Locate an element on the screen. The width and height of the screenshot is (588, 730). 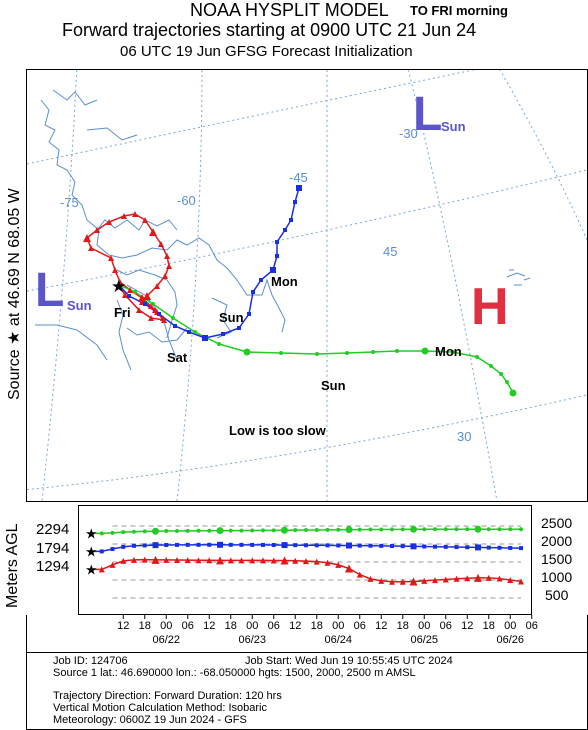
start-height-2: 1794 is located at coordinates (53, 548).